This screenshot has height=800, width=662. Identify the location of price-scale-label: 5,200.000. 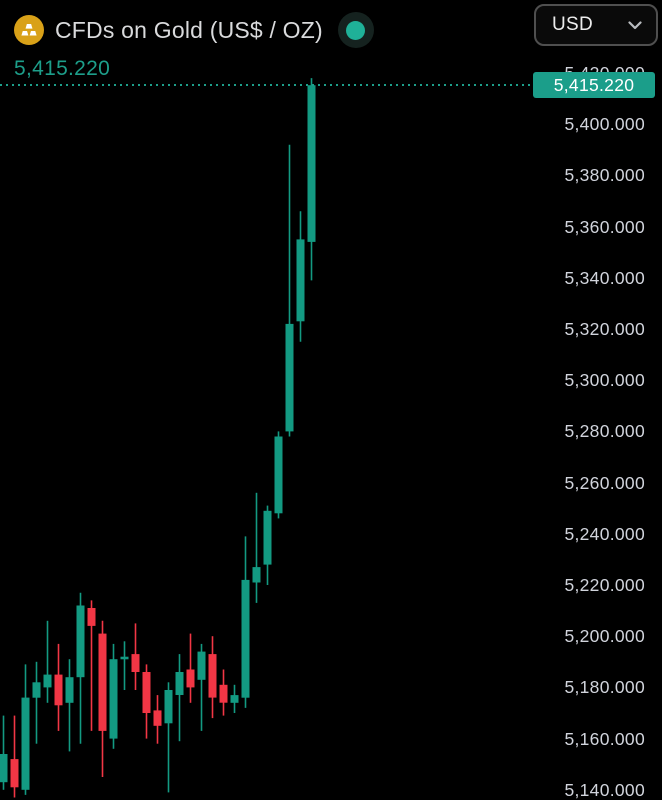
(604, 636).